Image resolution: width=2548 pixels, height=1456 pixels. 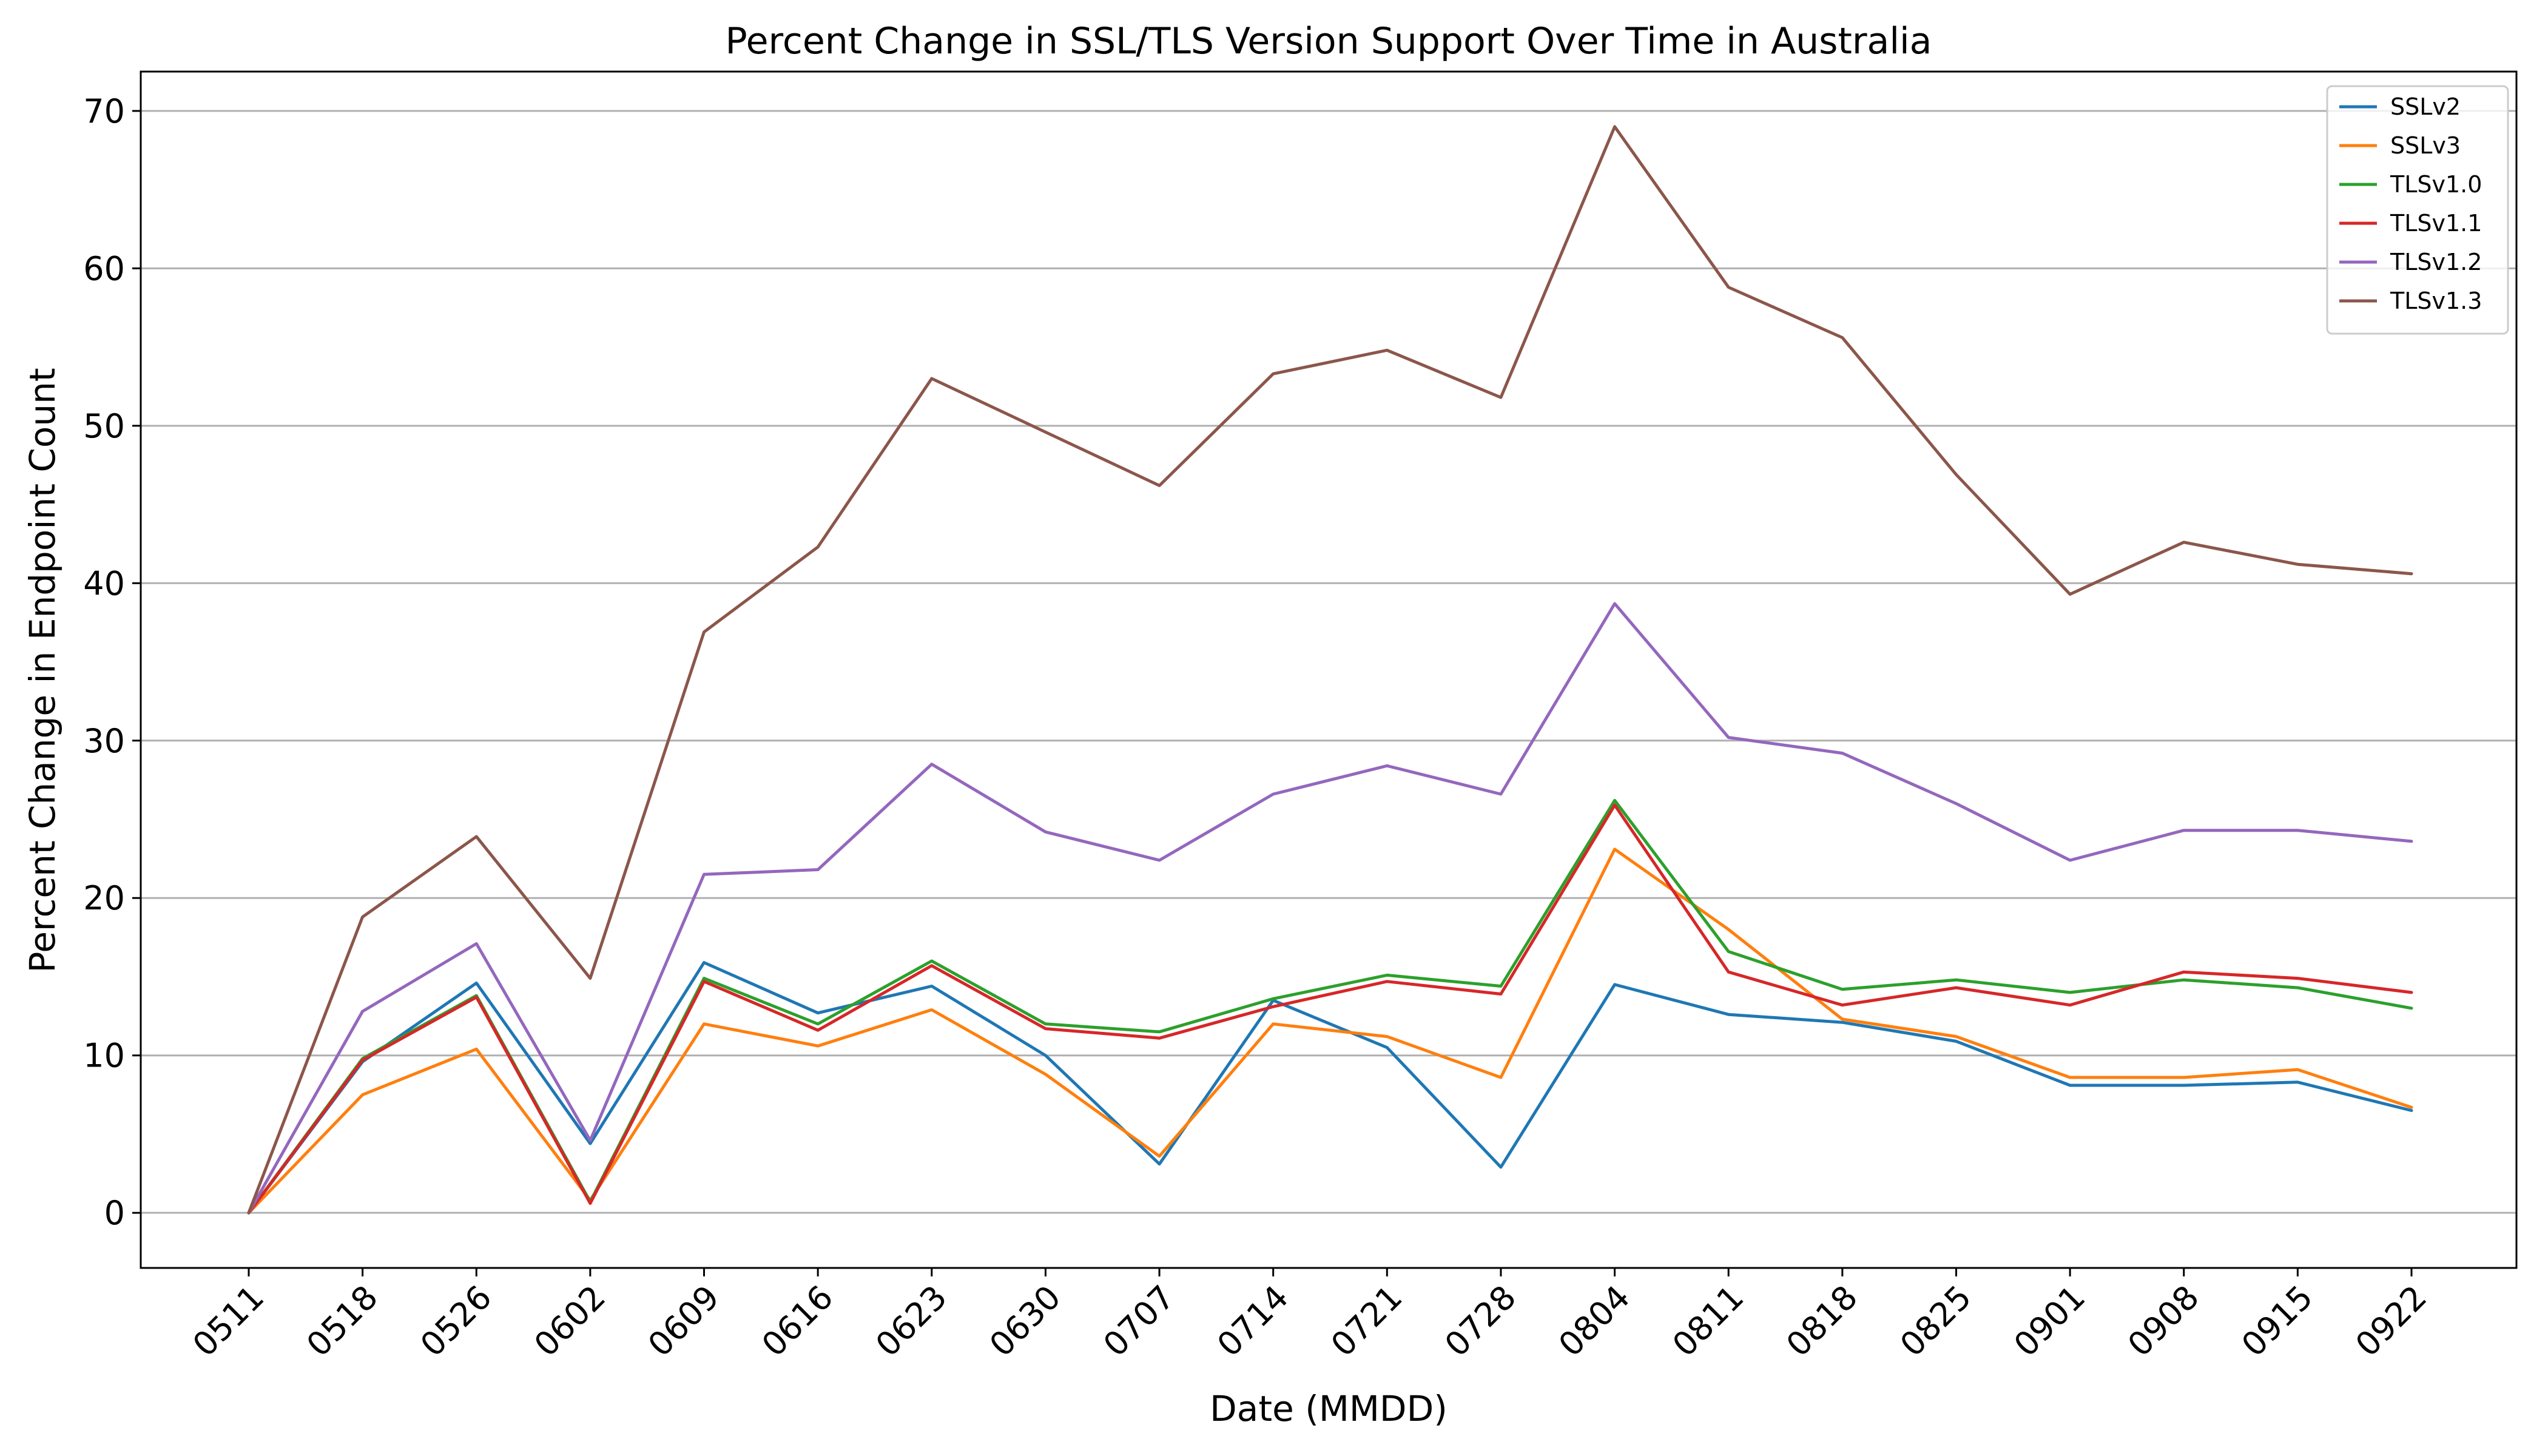 What do you see at coordinates (2436, 262) in the screenshot?
I see `legend-label: TLSv1.2` at bounding box center [2436, 262].